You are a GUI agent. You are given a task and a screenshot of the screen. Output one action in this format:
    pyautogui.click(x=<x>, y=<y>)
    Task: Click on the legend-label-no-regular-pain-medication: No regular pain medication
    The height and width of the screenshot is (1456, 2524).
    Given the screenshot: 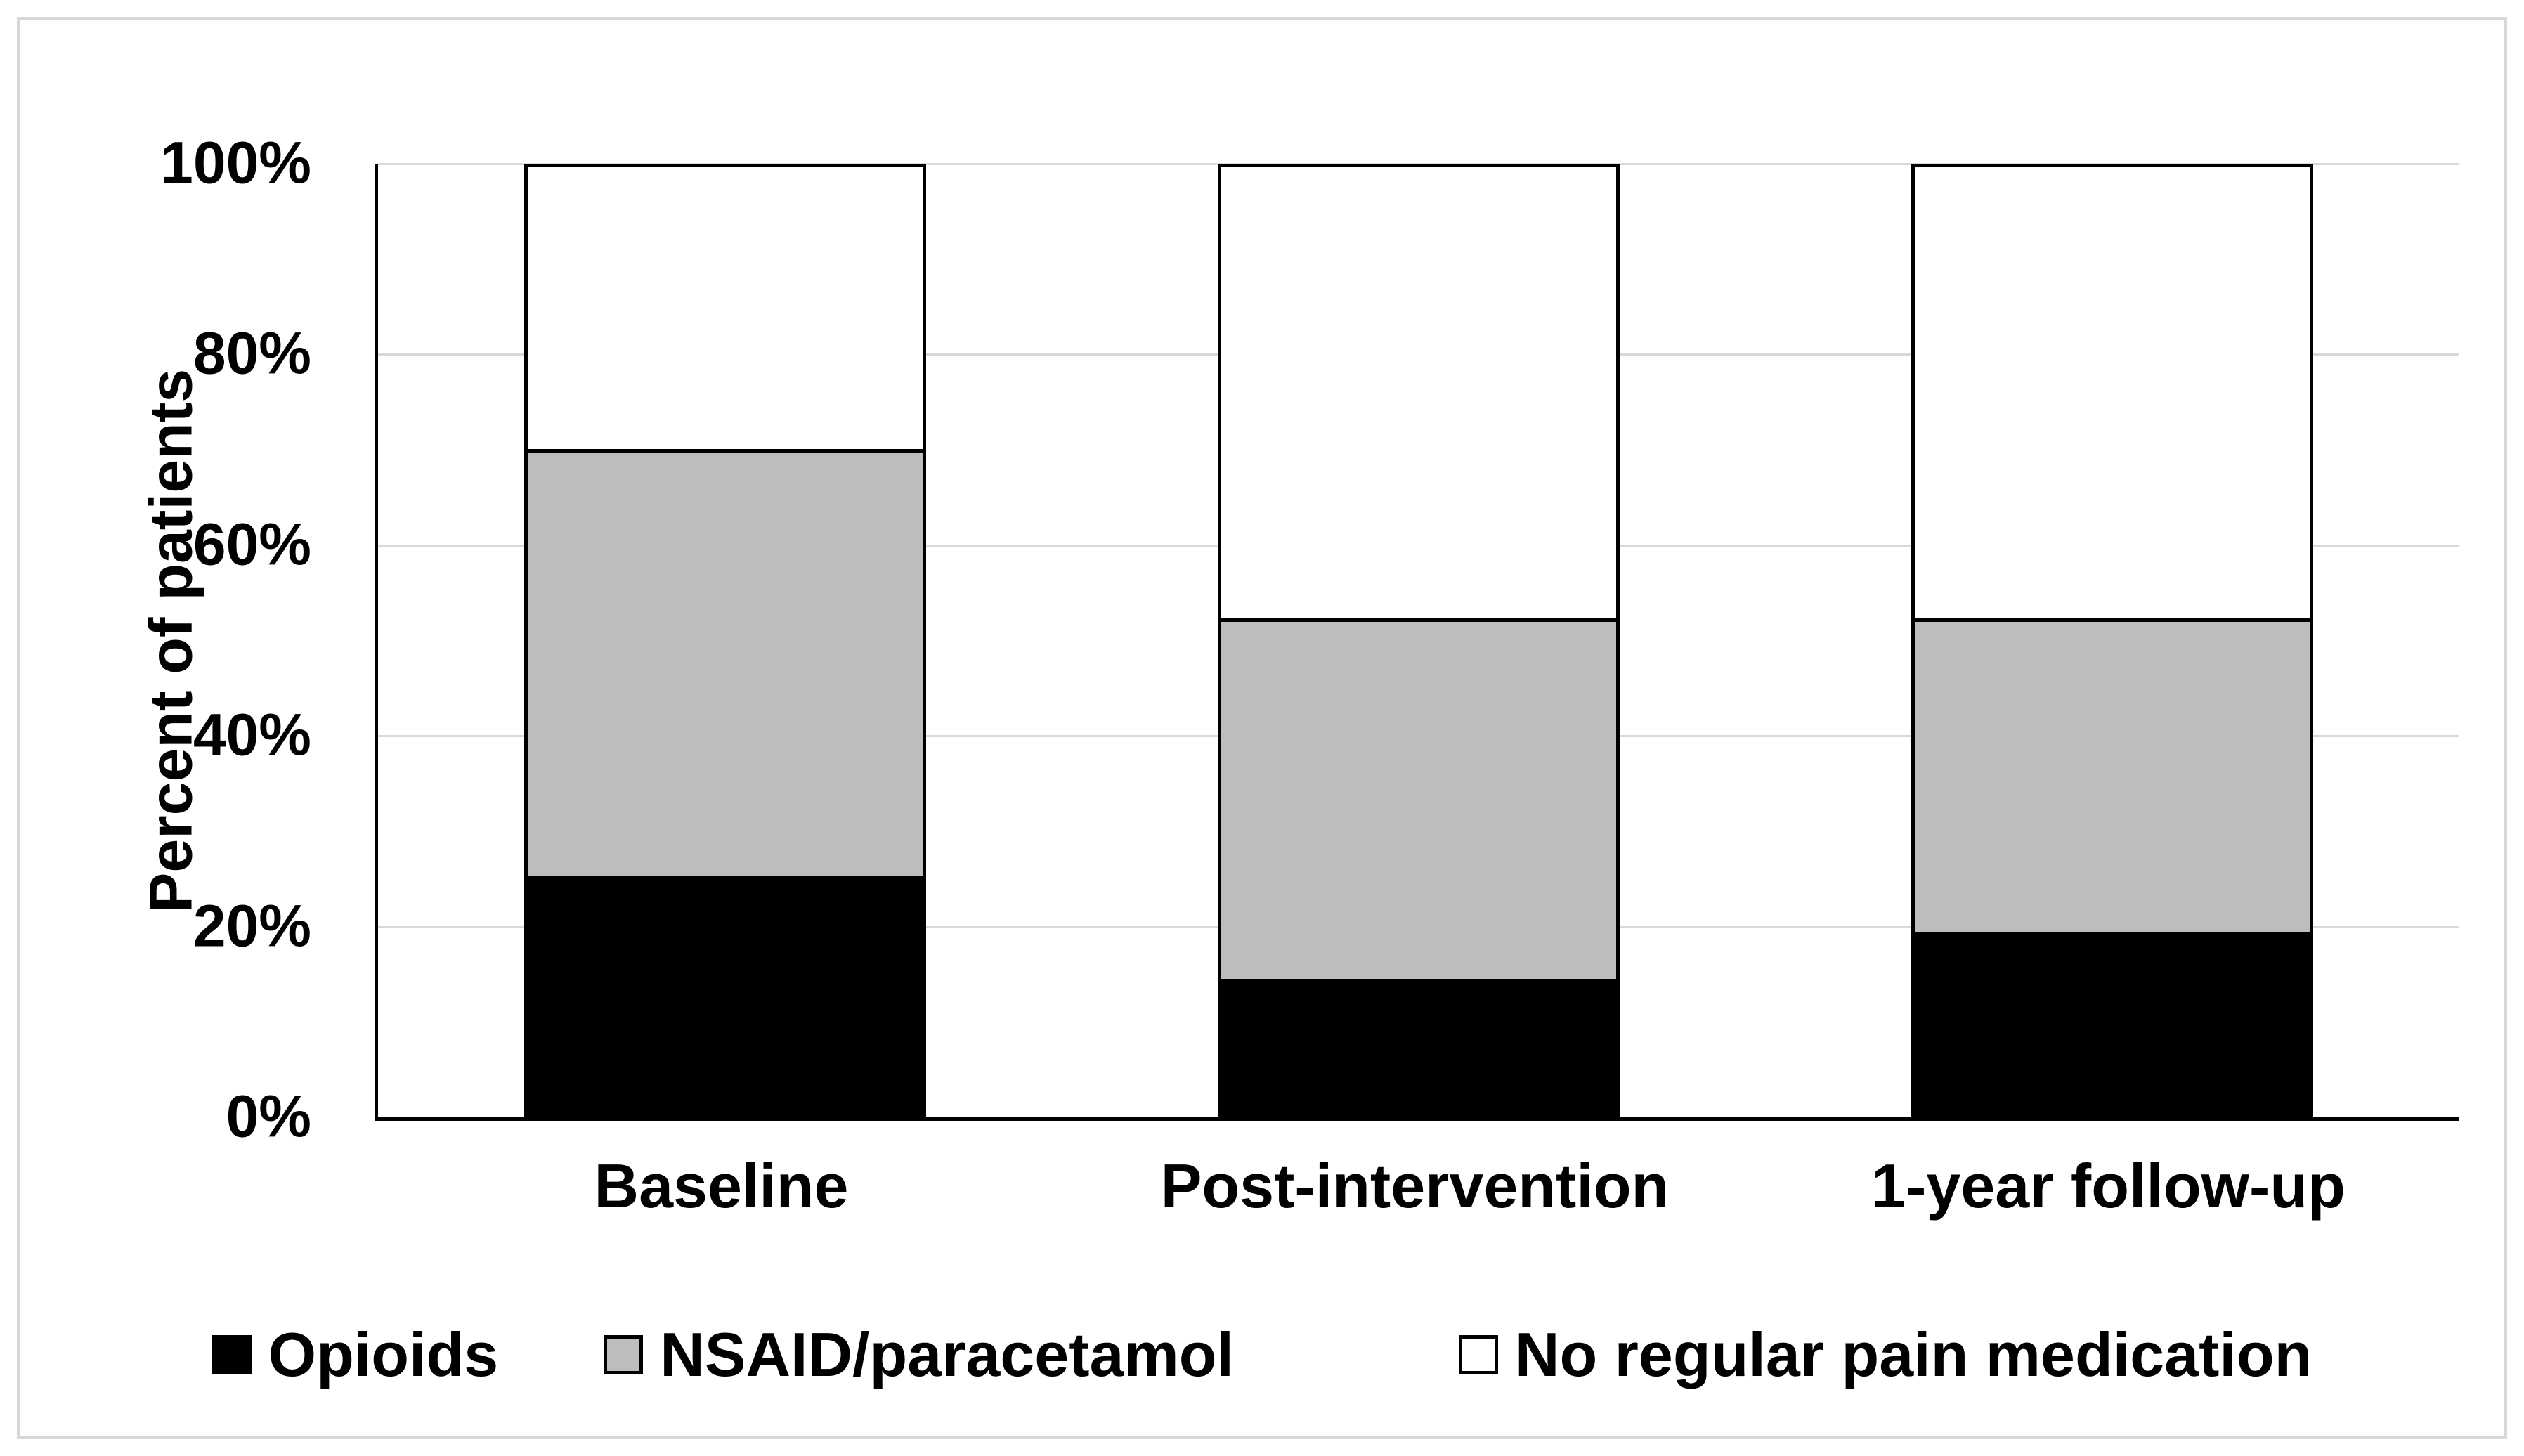 What is the action you would take?
    pyautogui.click(x=1913, y=1355)
    